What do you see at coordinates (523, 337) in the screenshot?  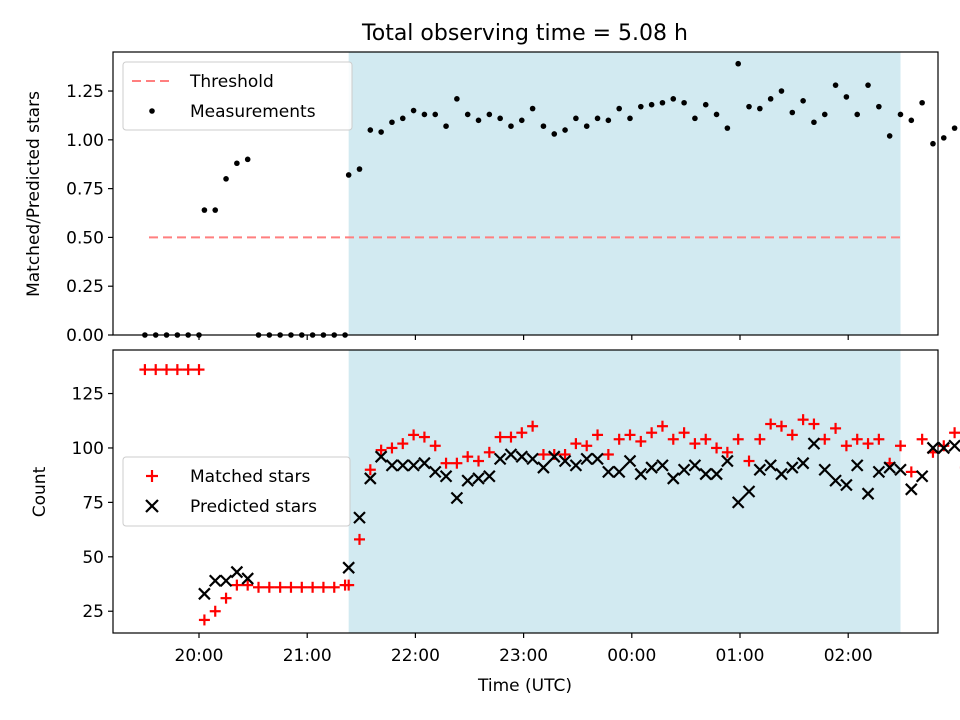 I see `top-x-ticks` at bounding box center [523, 337].